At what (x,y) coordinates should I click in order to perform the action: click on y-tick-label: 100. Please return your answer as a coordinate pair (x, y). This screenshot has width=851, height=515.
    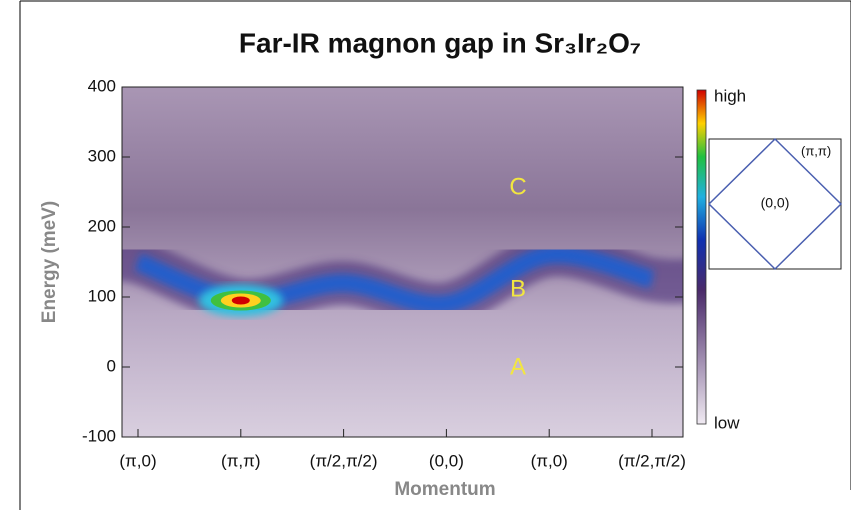
    Looking at the image, I should click on (102, 295).